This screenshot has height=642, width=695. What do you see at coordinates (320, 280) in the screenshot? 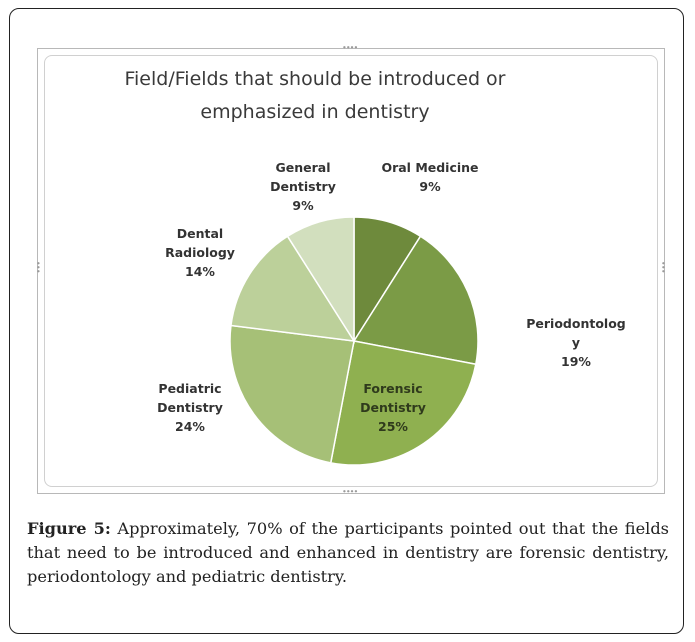
I see `pie-slice-general-dentistry` at bounding box center [320, 280].